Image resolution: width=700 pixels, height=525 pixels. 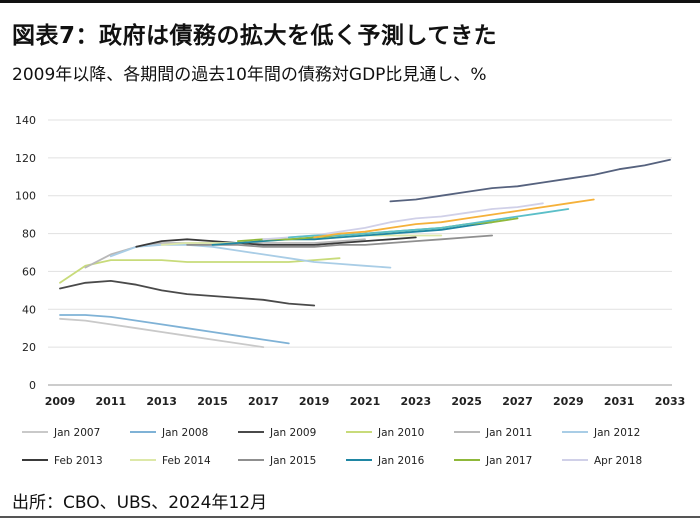 I want to click on legend-item: Feb 2014, so click(x=170, y=461).